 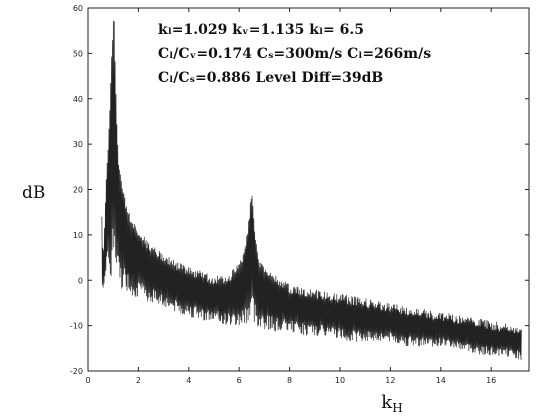 What do you see at coordinates (441, 380) in the screenshot?
I see `x-tick-label: 14` at bounding box center [441, 380].